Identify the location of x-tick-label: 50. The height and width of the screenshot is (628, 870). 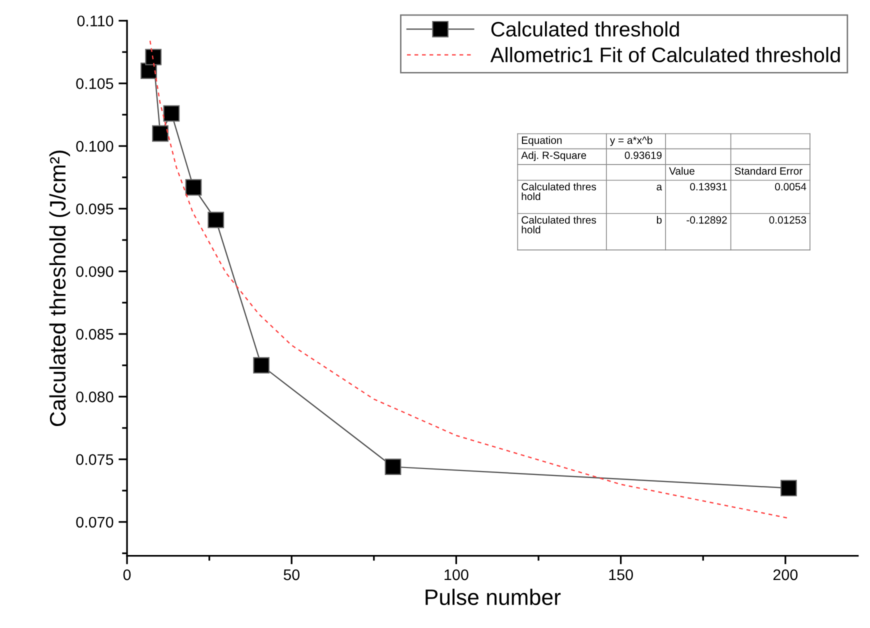
(292, 574).